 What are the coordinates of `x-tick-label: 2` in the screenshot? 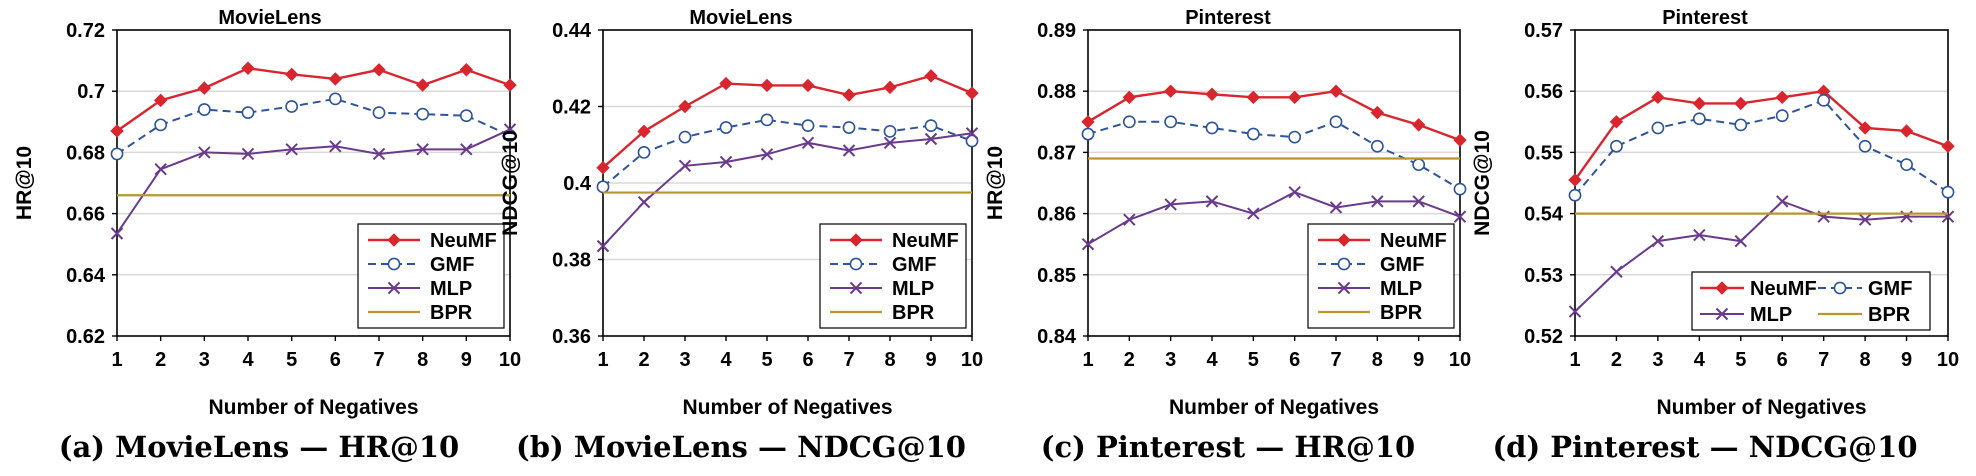 It's located at (643, 360).